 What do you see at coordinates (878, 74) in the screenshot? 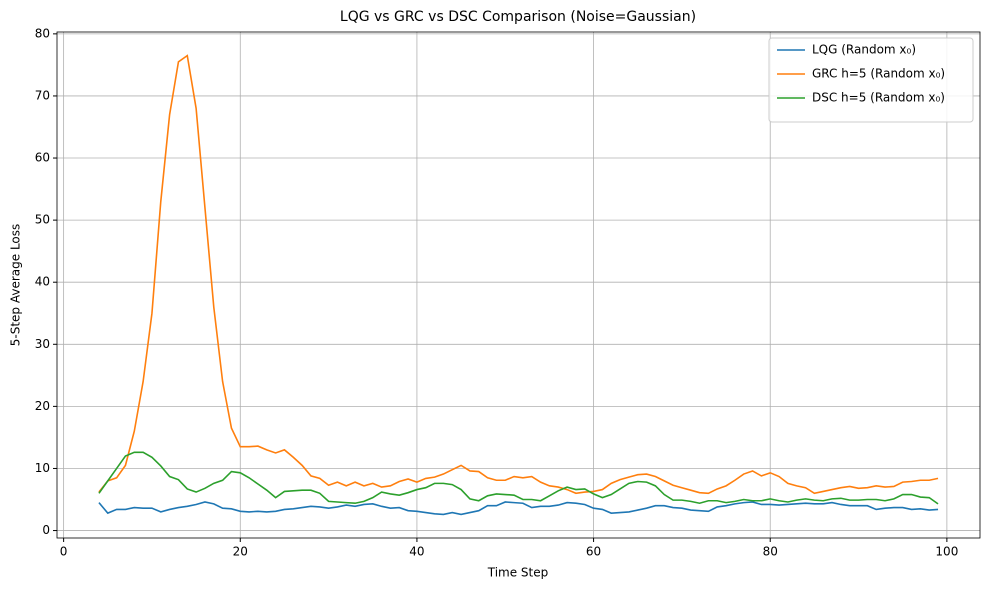
I see `legend-label: GRC h=5 (Random x₀)` at bounding box center [878, 74].